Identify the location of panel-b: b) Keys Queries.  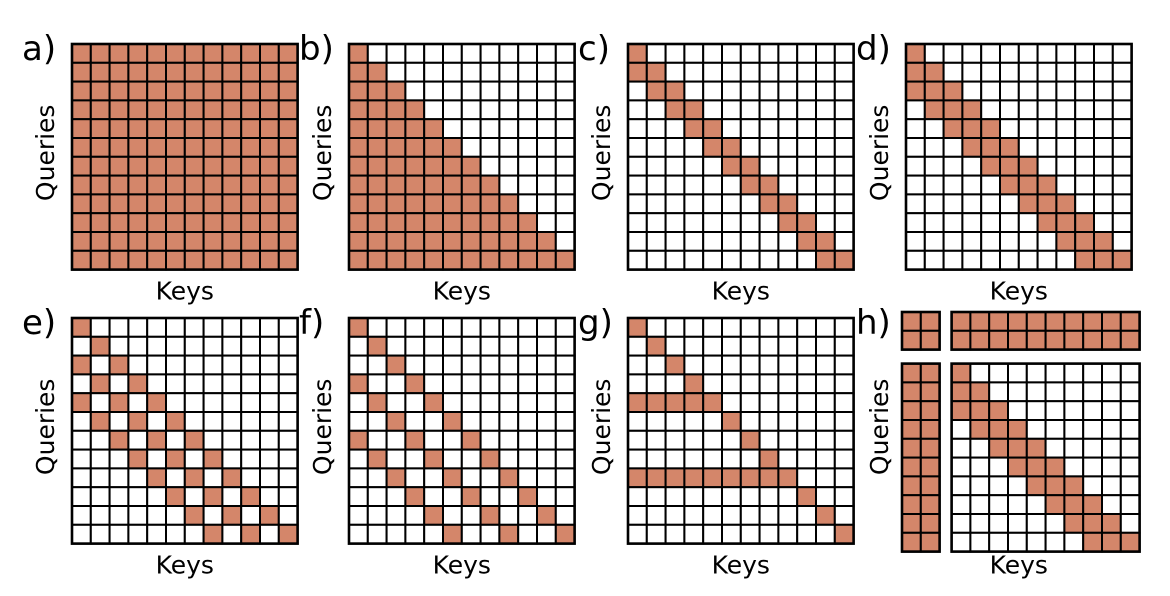
(437, 167).